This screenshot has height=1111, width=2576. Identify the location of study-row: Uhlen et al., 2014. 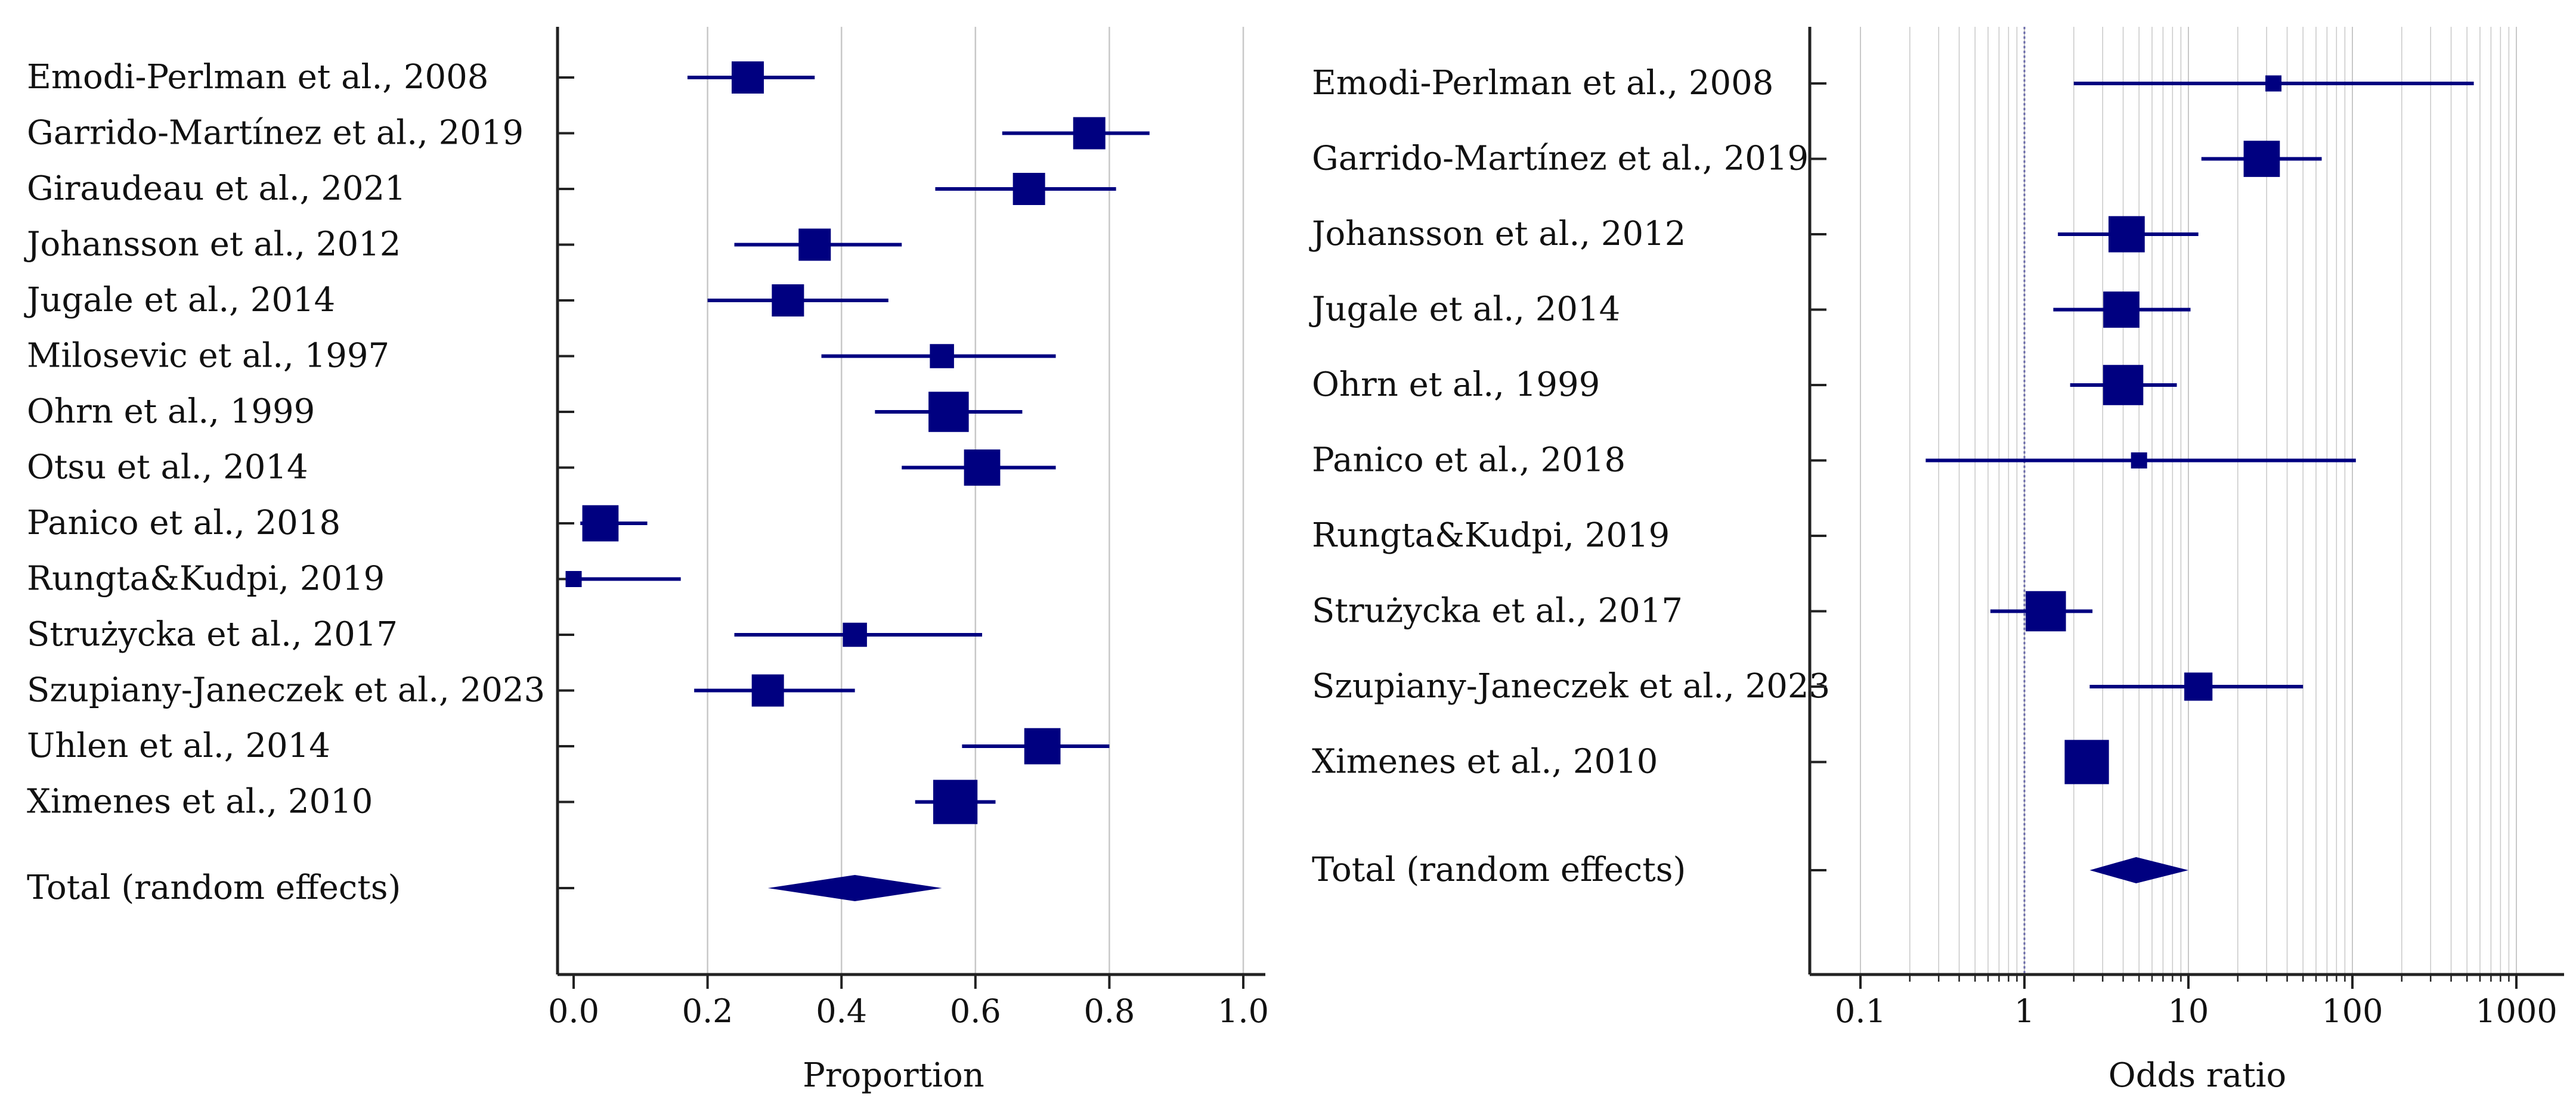
(569, 746).